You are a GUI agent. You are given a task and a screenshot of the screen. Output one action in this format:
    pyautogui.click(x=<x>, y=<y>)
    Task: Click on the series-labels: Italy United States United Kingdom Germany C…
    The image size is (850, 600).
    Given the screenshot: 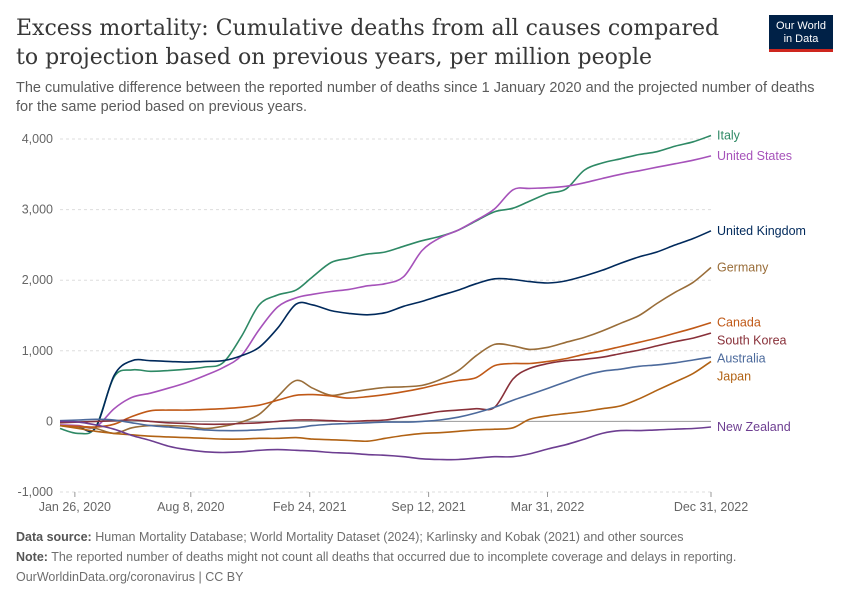 What is the action you would take?
    pyautogui.click(x=761, y=281)
    